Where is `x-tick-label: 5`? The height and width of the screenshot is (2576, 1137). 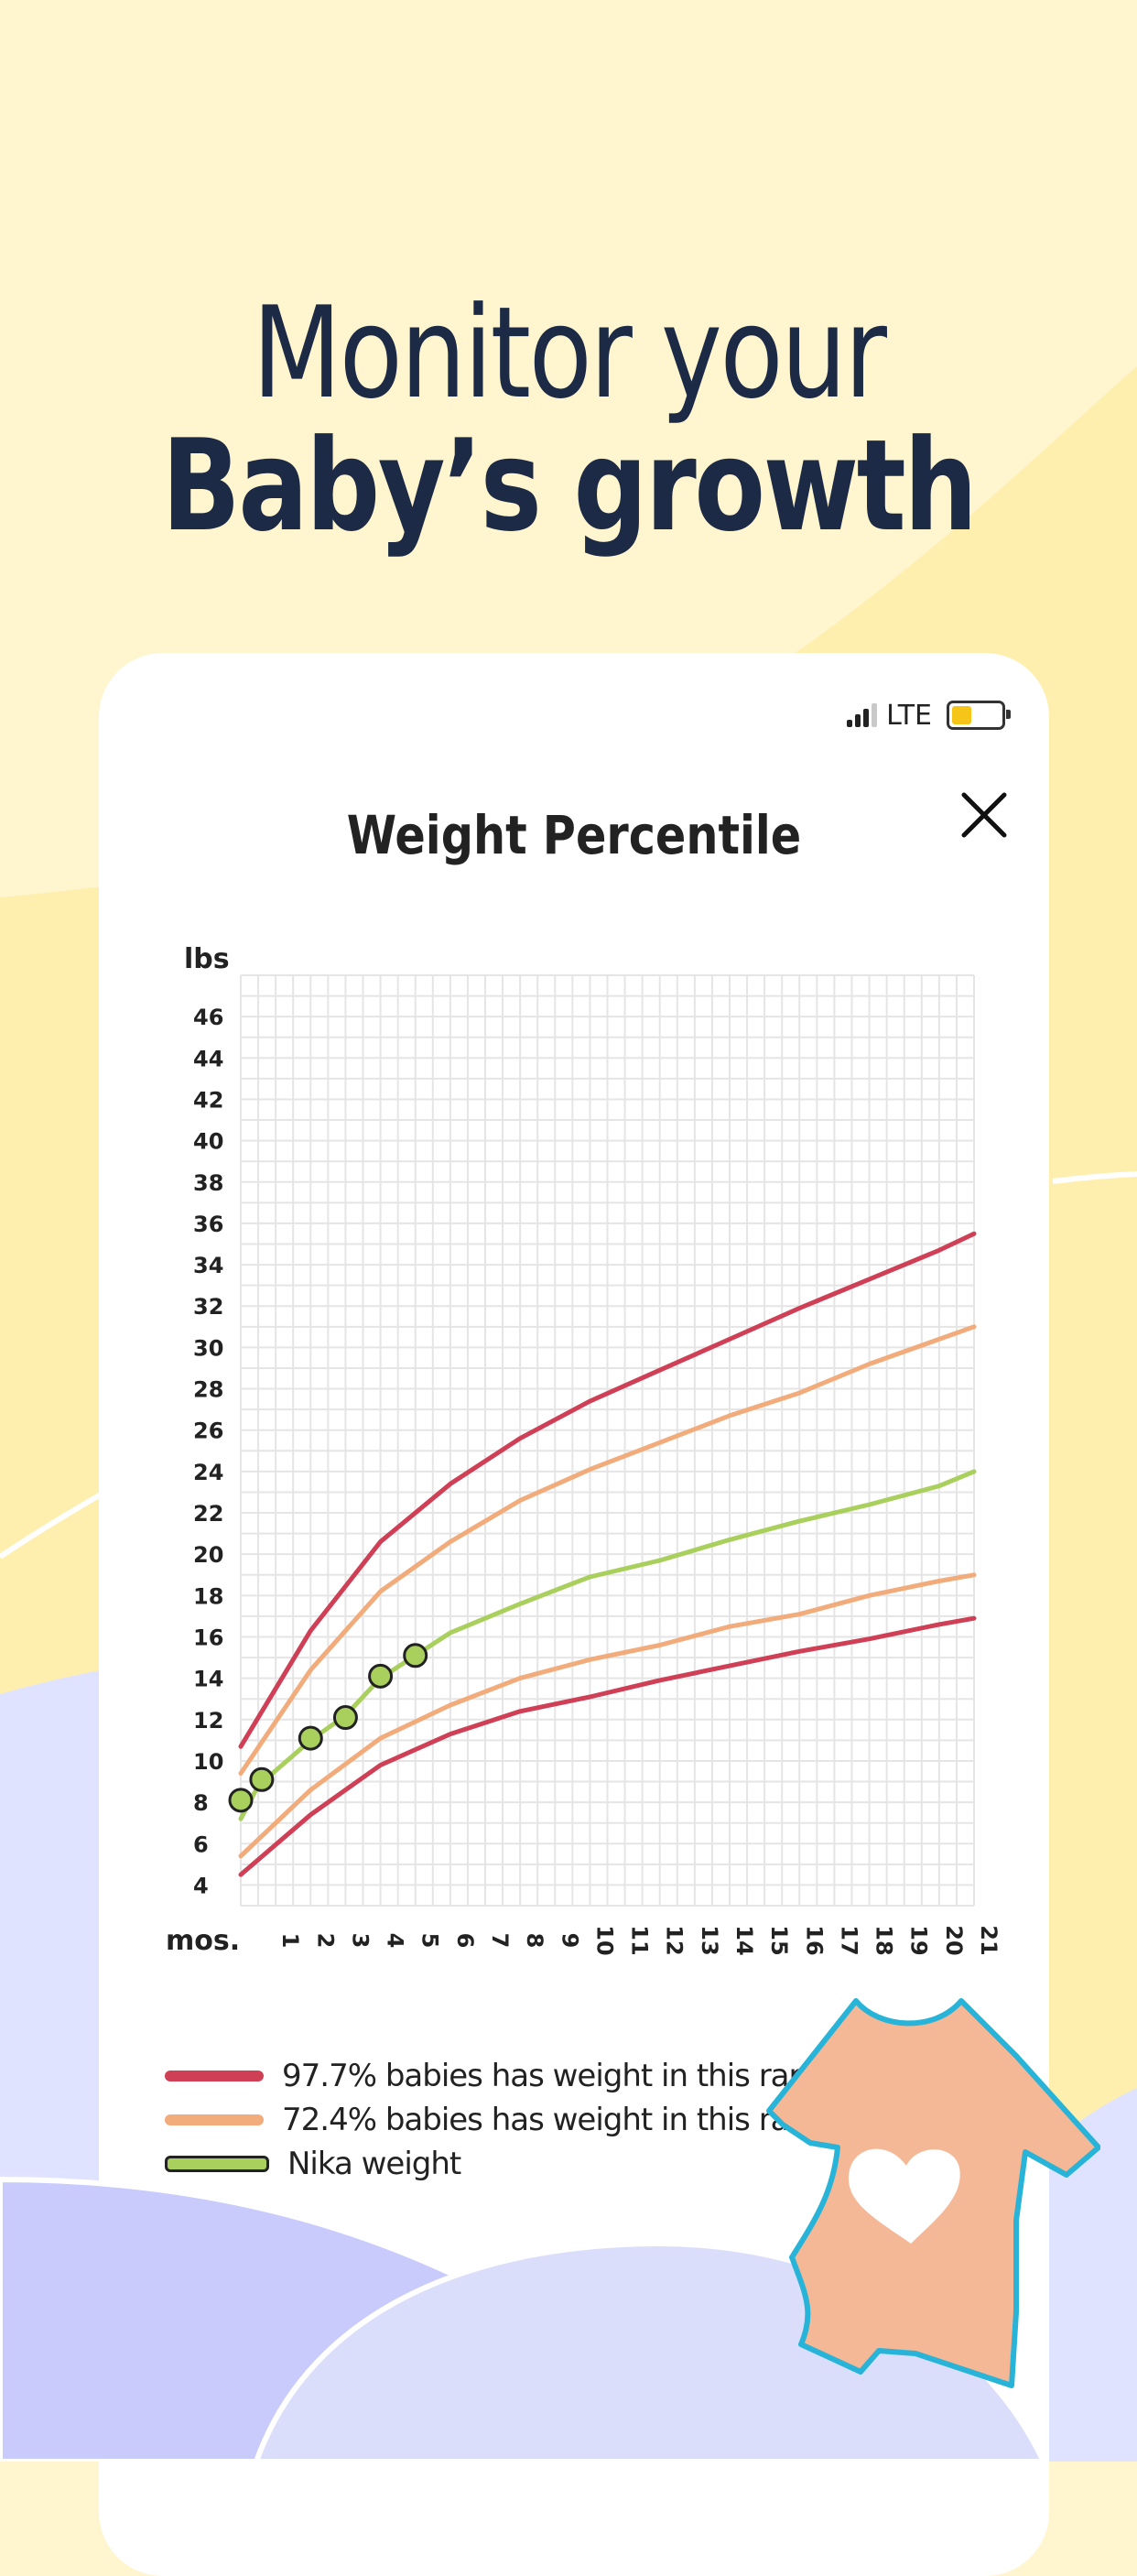 x-tick-label: 5 is located at coordinates (430, 1941).